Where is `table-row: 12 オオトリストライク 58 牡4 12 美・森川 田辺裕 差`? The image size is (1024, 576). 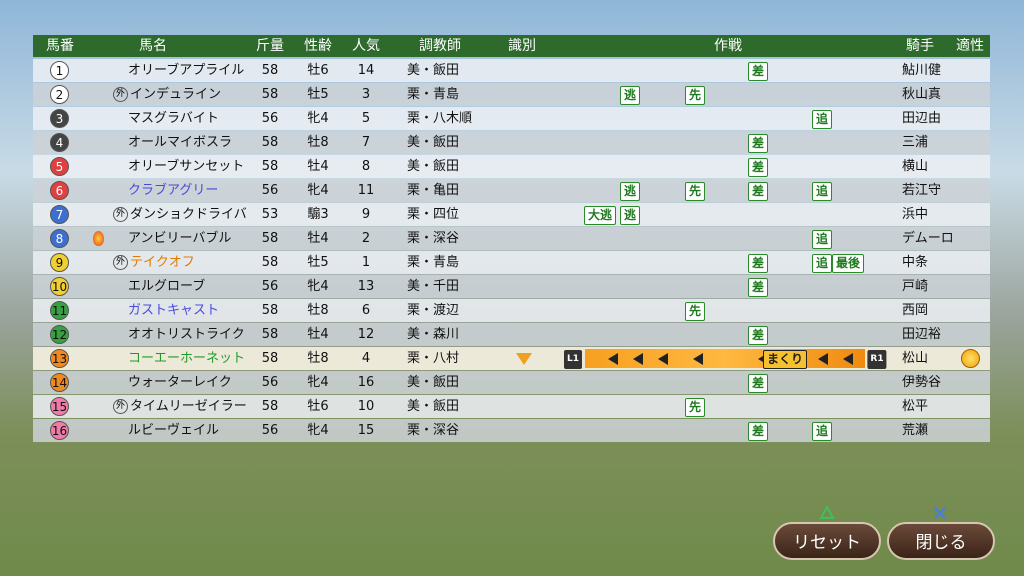 table-row: 12 オオトリストライク 58 牡4 12 美・森川 田辺裕 差 is located at coordinates (511, 334).